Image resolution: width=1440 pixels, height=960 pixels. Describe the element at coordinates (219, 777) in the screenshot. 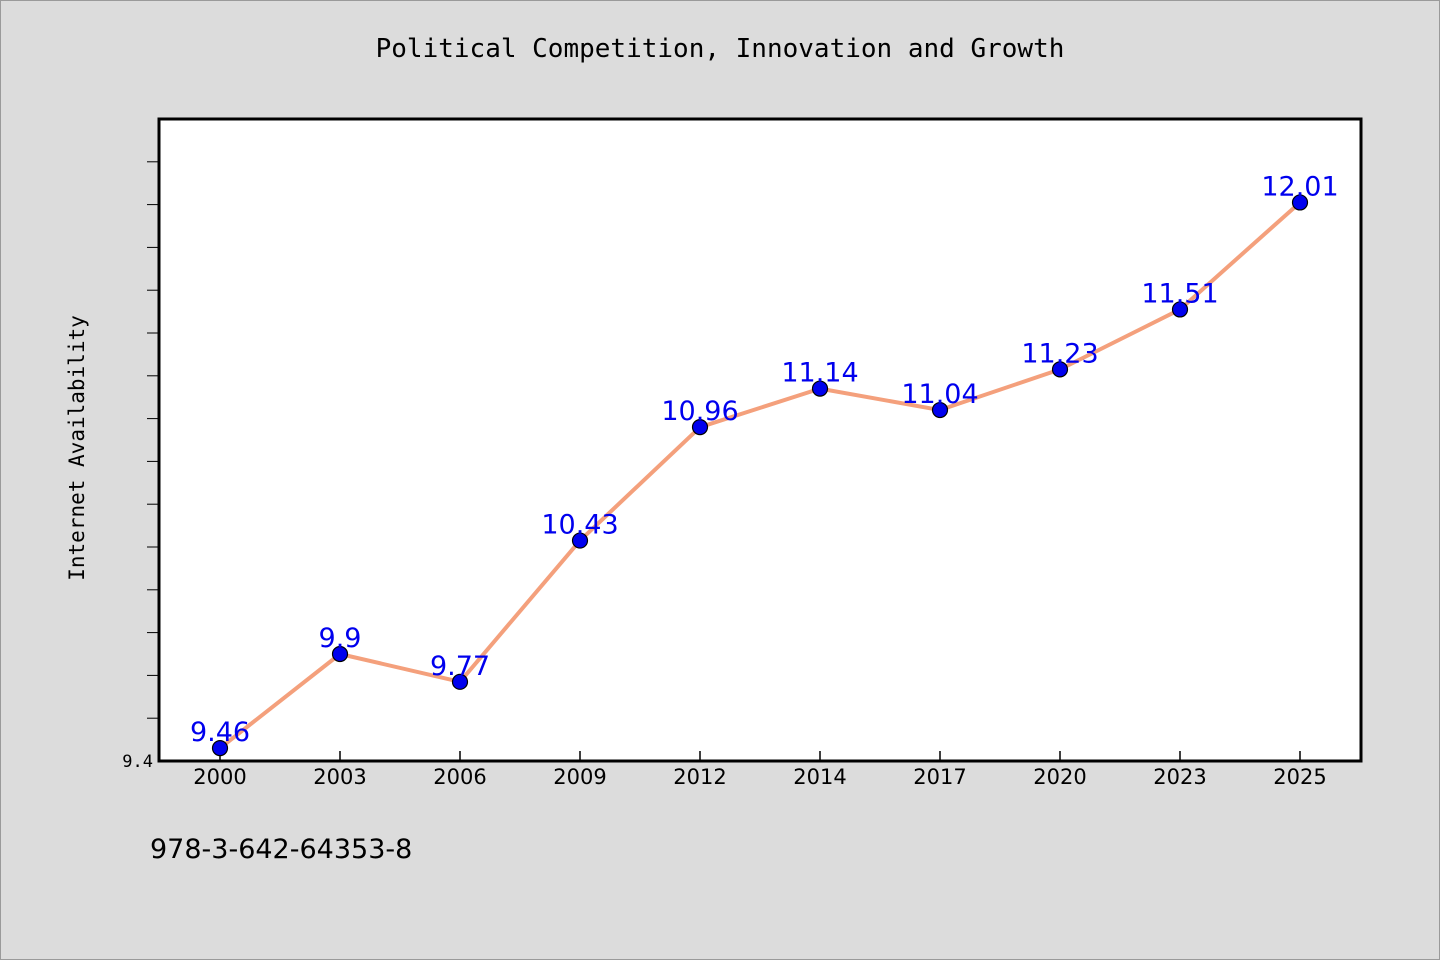

I see `x-tick-label: 2000` at that location.